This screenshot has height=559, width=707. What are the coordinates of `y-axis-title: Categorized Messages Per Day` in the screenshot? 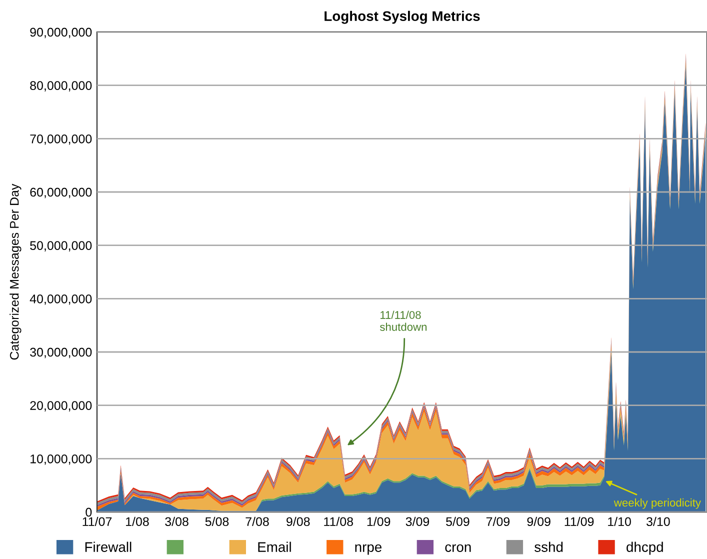 It's located at (16, 272).